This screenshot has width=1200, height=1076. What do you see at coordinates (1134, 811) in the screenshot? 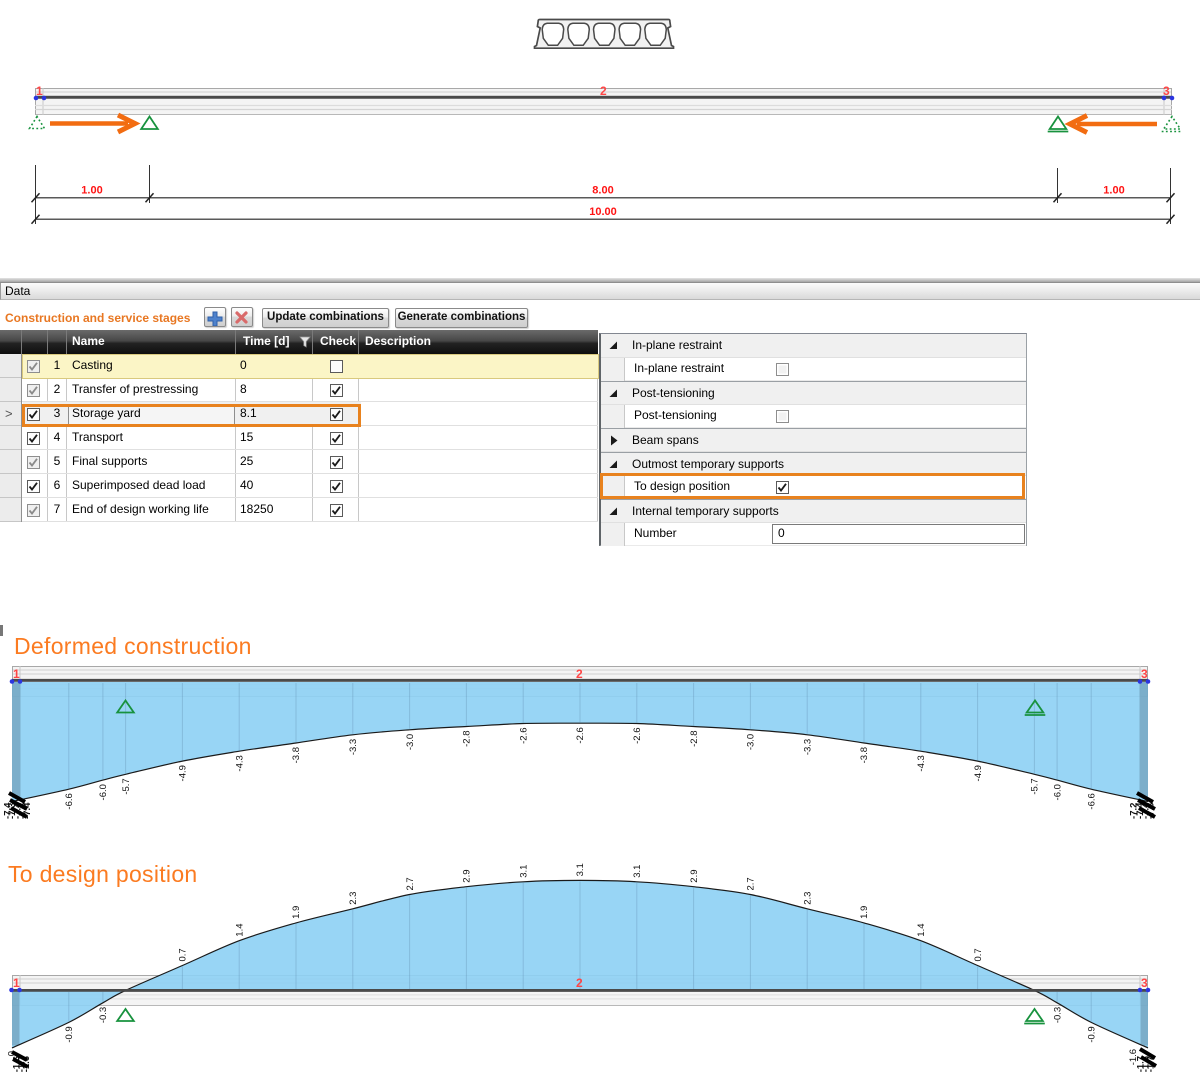
I see `svg-text: -7.2` at bounding box center [1134, 811].